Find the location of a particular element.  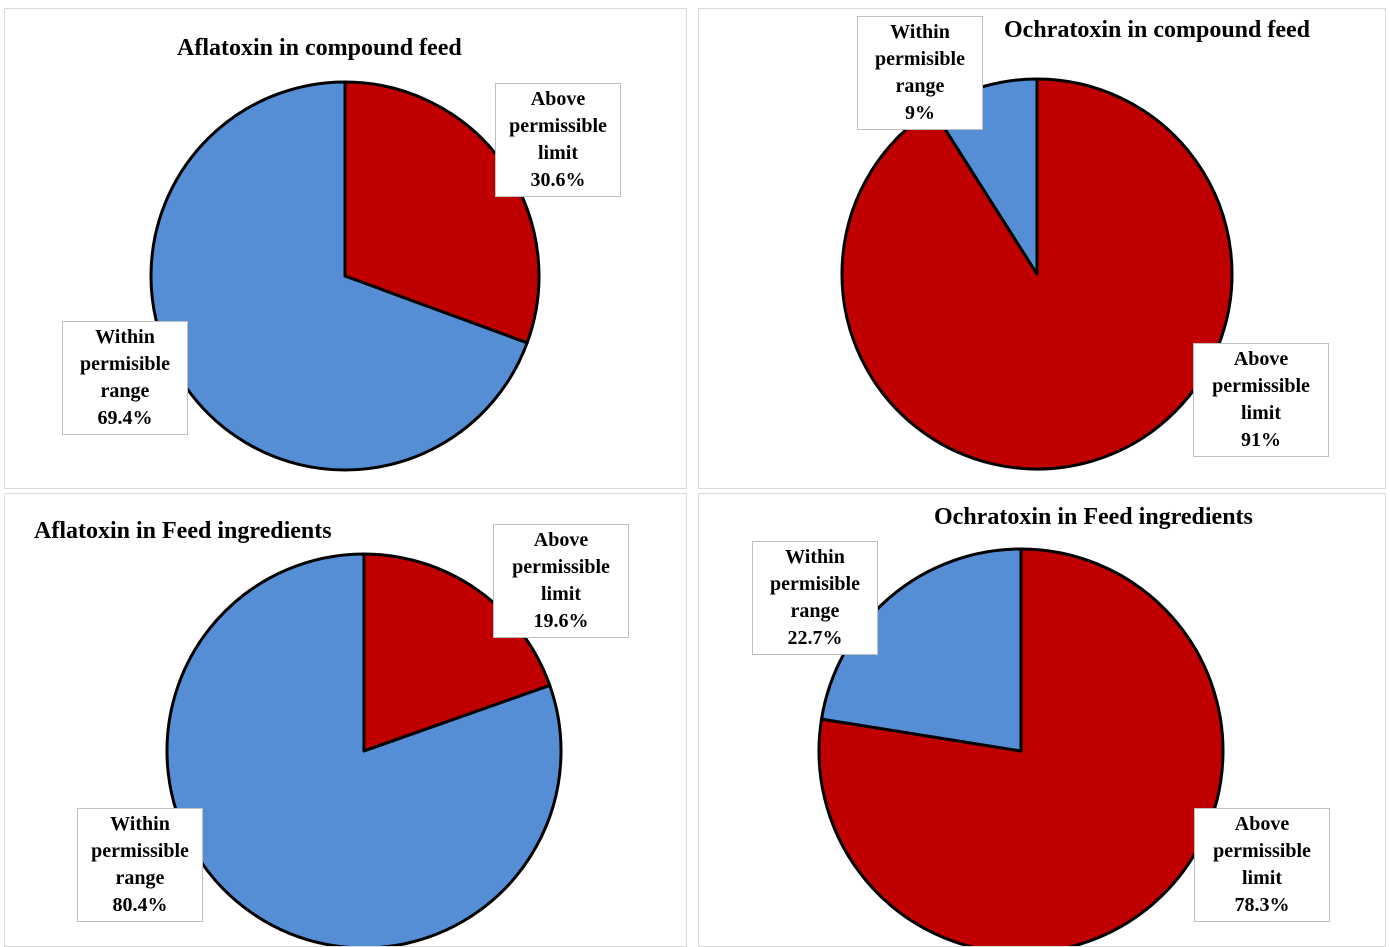

data-label-above-limit: Above permissible limit 91% is located at coordinates (1261, 400).